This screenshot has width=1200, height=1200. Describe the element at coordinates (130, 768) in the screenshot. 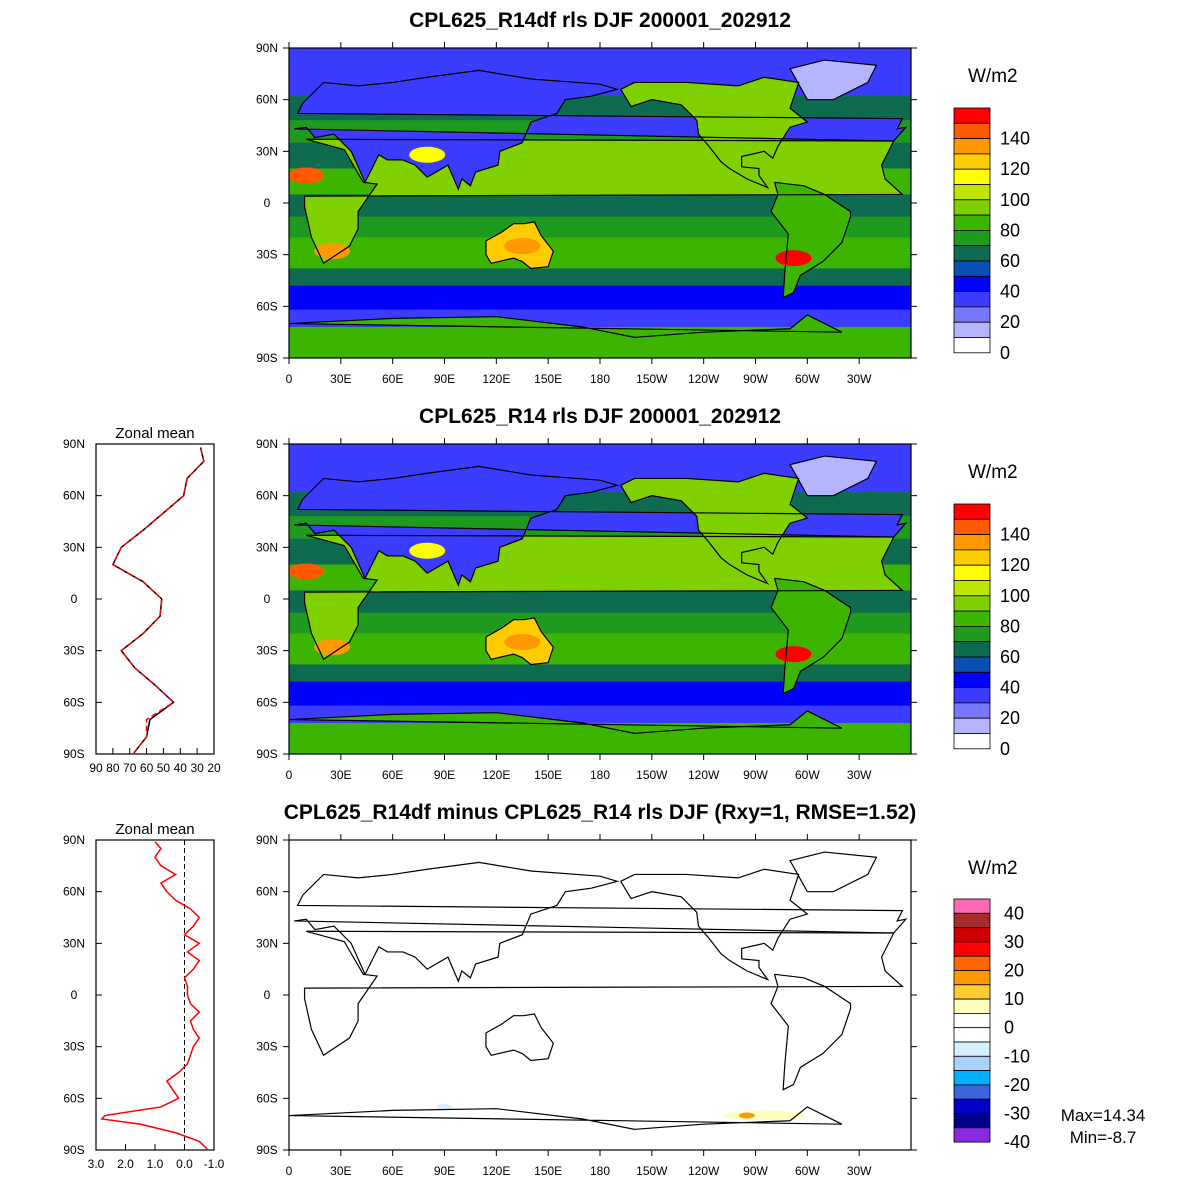

I see `zonal-x-label: 70` at that location.